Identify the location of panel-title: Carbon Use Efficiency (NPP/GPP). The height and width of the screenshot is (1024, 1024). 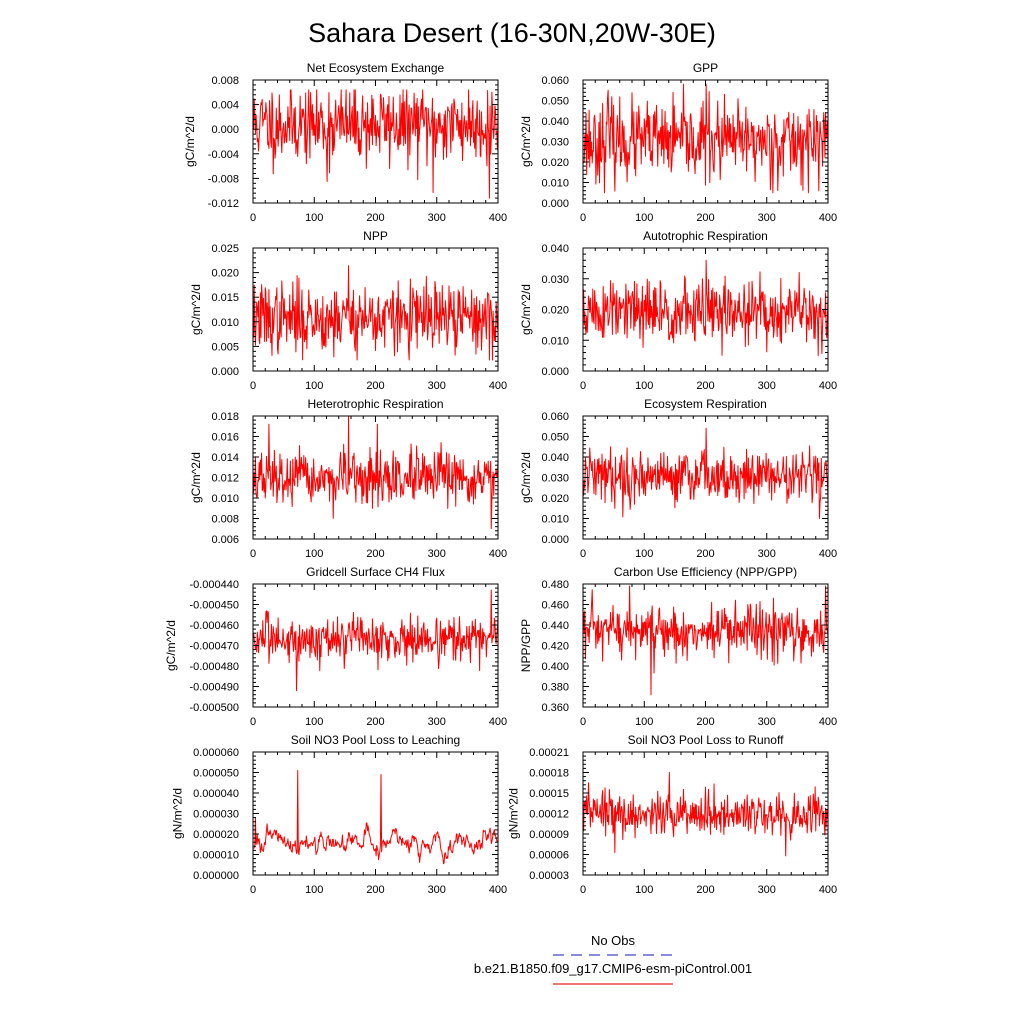
(705, 572).